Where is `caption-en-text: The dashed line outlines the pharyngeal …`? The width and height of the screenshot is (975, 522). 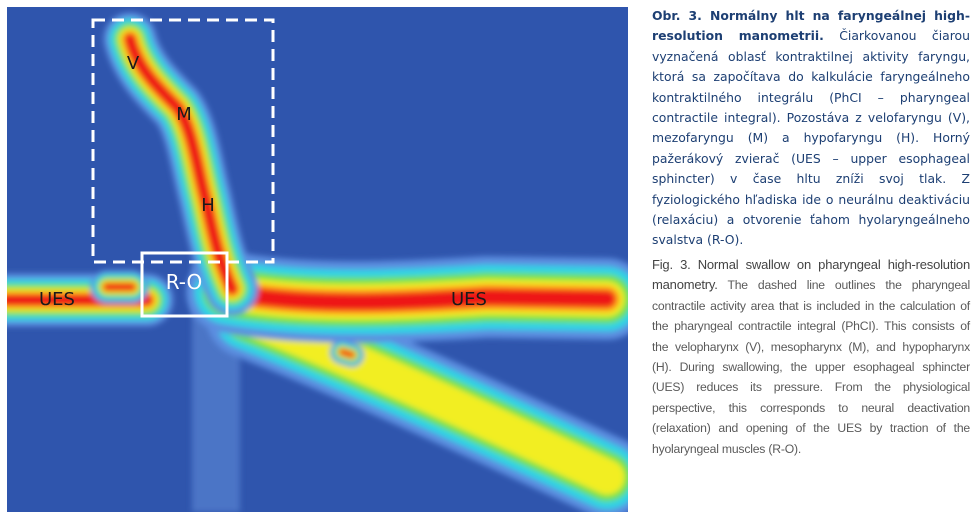 caption-en-text: The dashed line outlines the pharyngeal … is located at coordinates (811, 367).